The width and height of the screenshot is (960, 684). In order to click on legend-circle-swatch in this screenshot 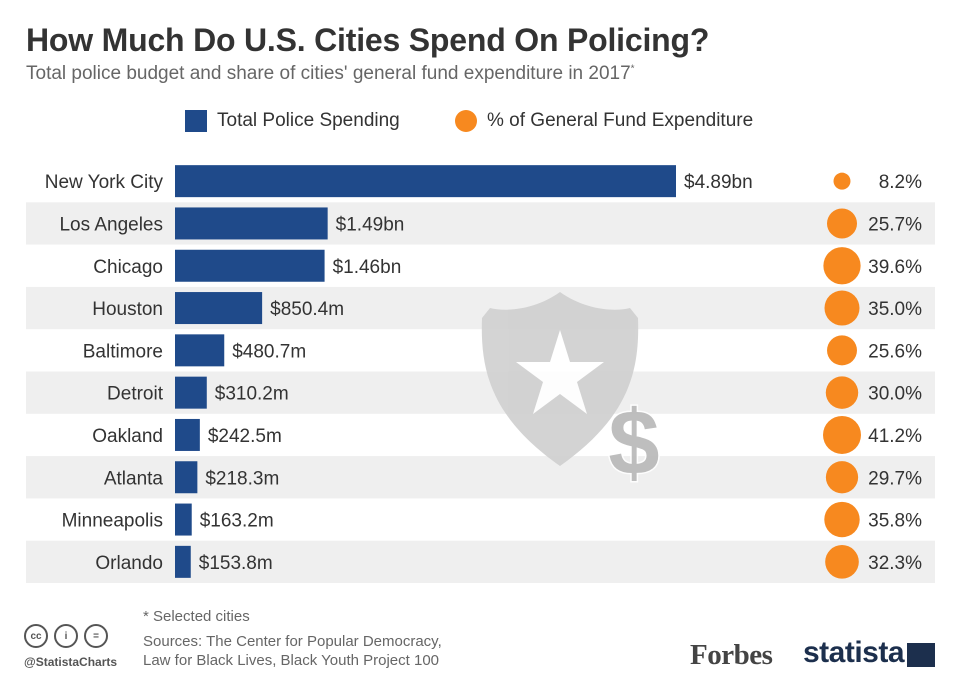, I will do `click(466, 121)`.